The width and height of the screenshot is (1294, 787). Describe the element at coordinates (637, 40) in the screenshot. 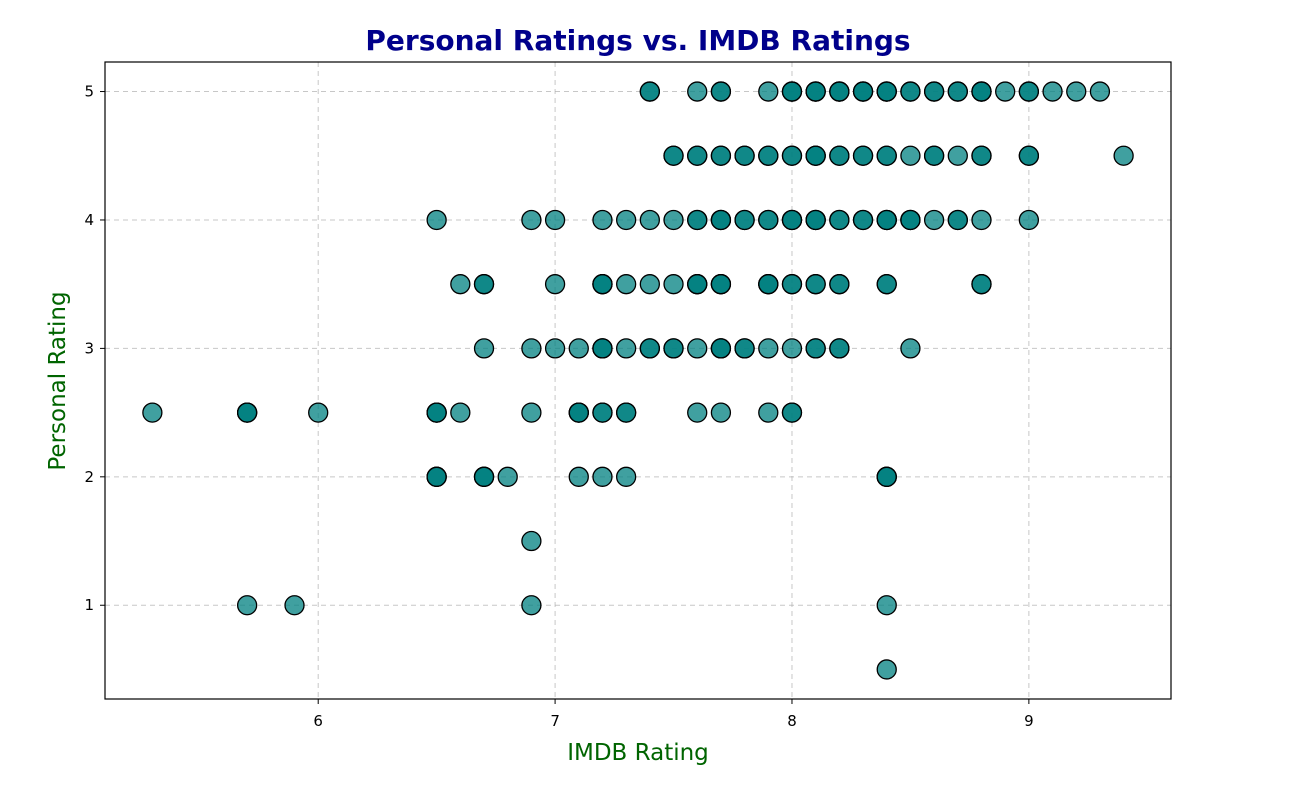

I see `chart-title: Personal Ratings vs. IMDB Ratings` at that location.